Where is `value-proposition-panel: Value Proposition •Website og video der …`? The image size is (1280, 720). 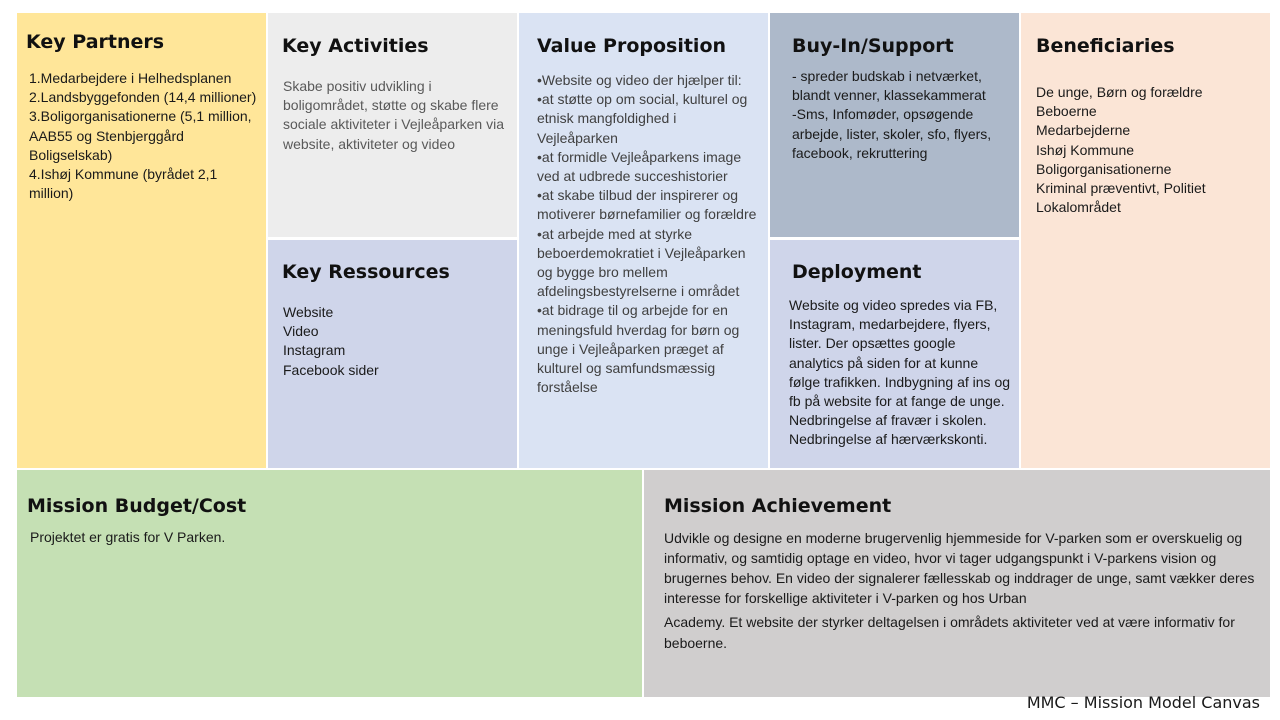
value-proposition-panel: Value Proposition •Website og video der … is located at coordinates (643, 240).